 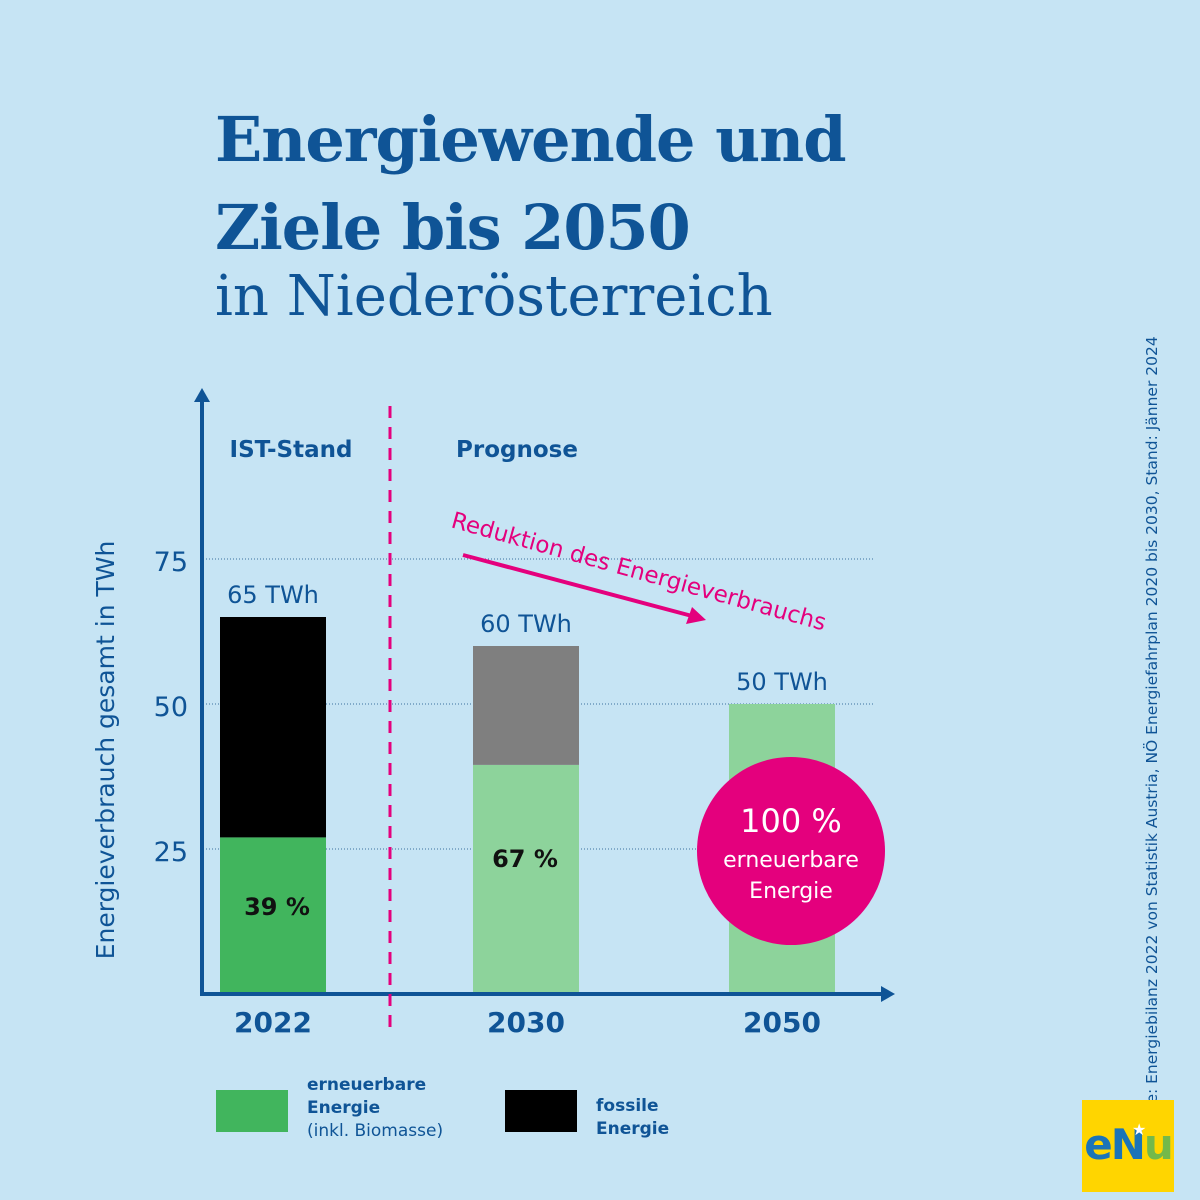 I want to click on title-line-2: Ziele bis 2050, so click(x=453, y=227).